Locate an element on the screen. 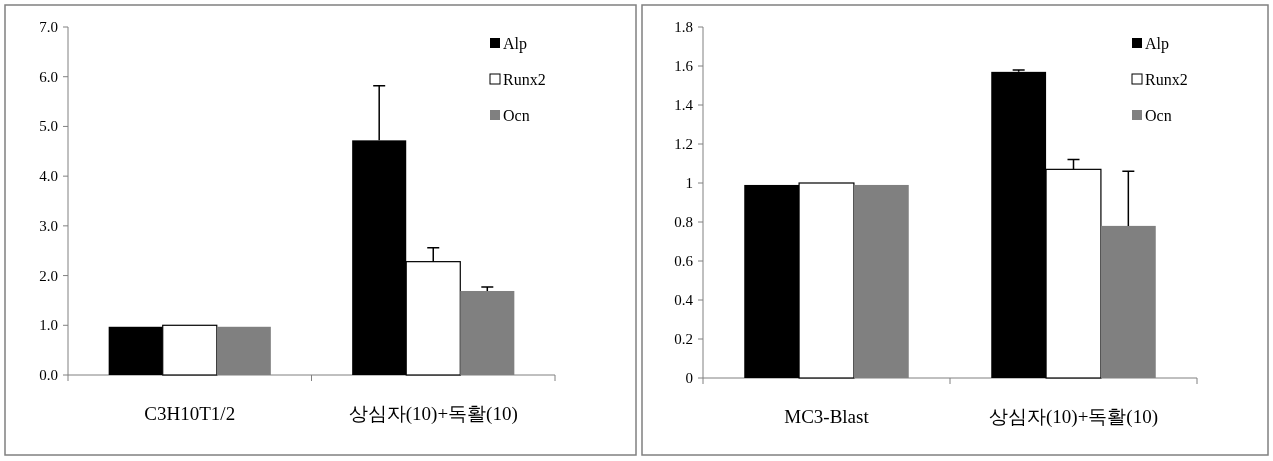 The height and width of the screenshot is (461, 1273). y-tick-label: 1.6 is located at coordinates (684, 66).